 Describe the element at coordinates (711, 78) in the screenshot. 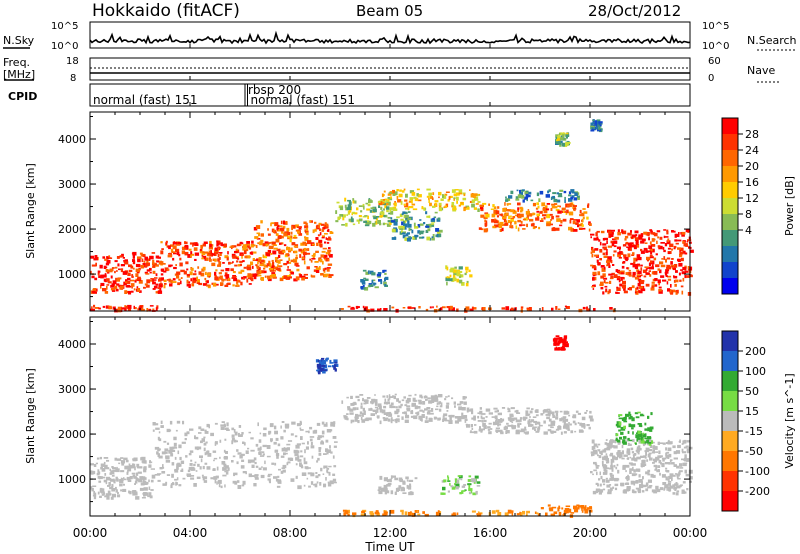

I see `nave-tick-low: 0` at that location.